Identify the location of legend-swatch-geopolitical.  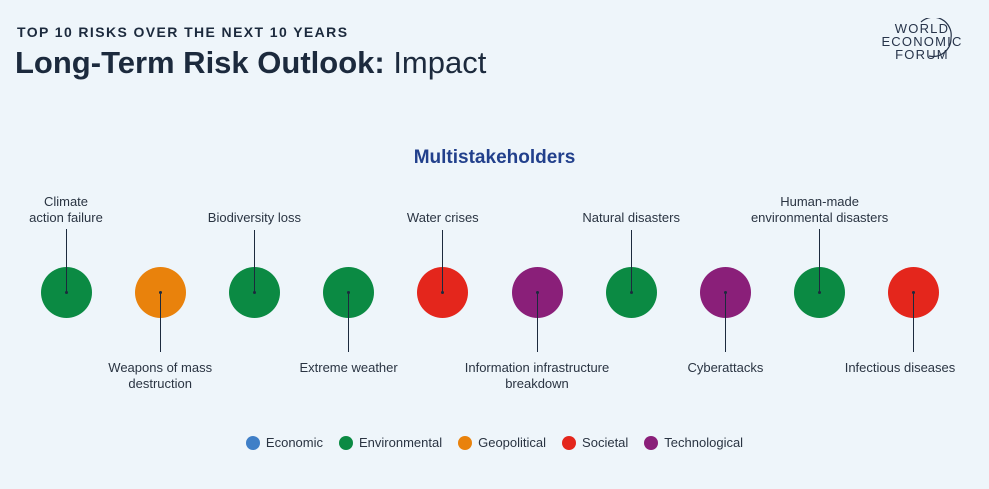
(465, 442).